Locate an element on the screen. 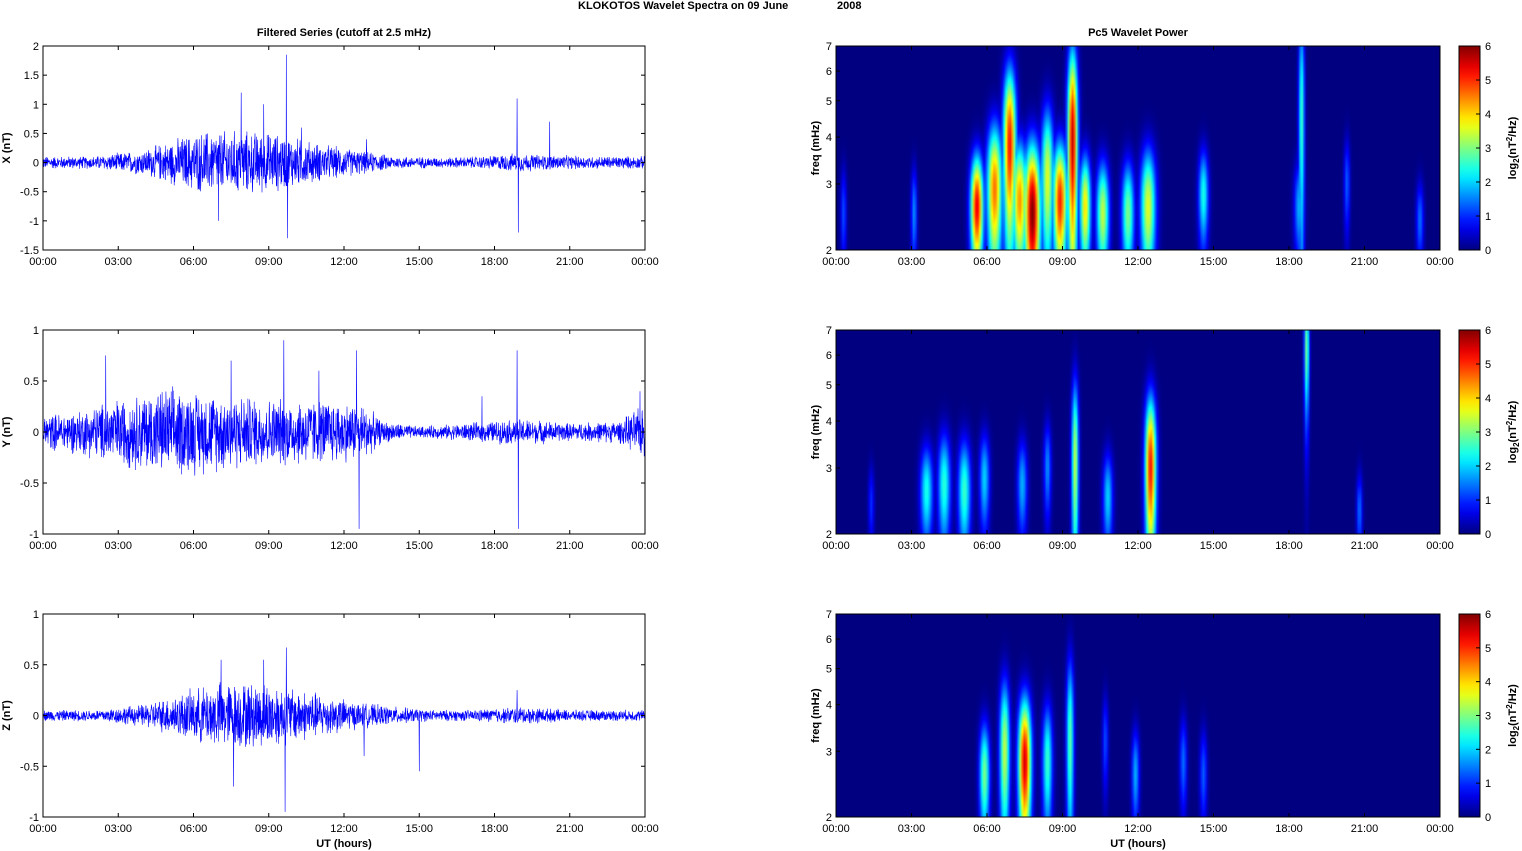  y-wavelet-y-tick-label: 7 is located at coordinates (829, 331).